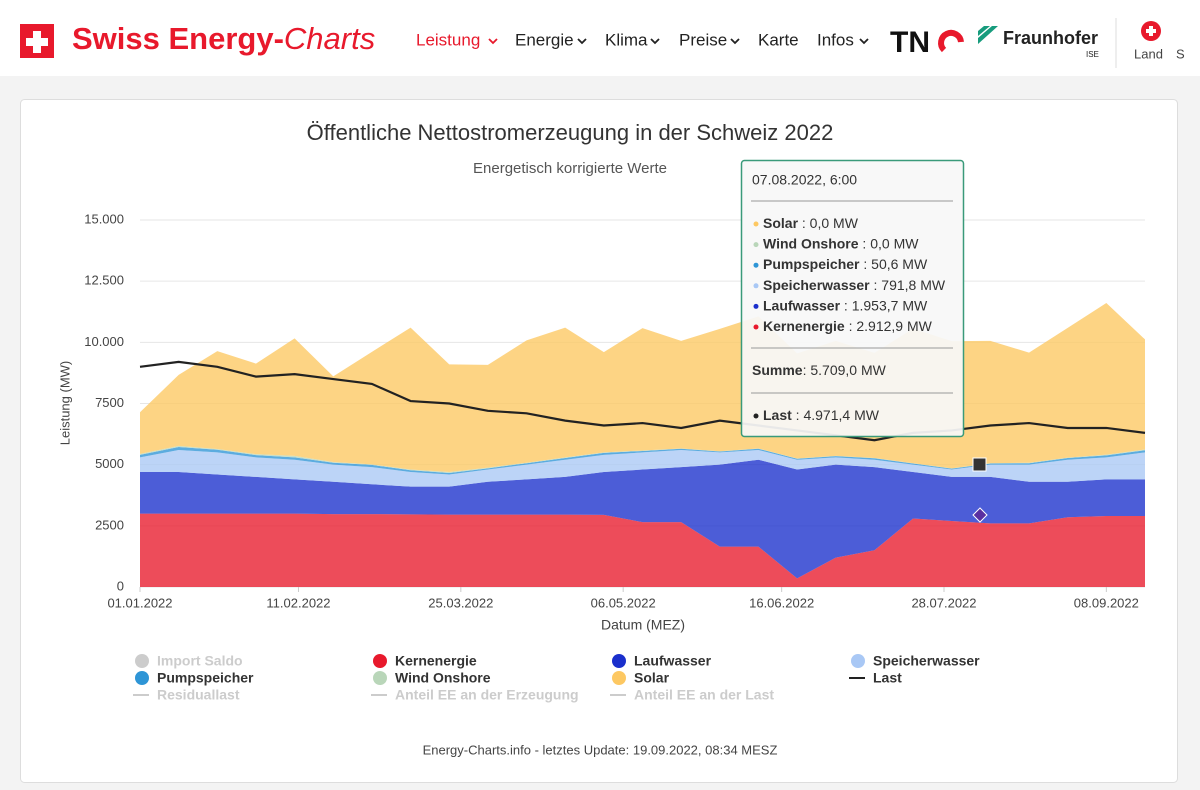 The width and height of the screenshot is (1200, 790). Describe the element at coordinates (109, 524) in the screenshot. I see `y-tick-label: 2500` at that location.